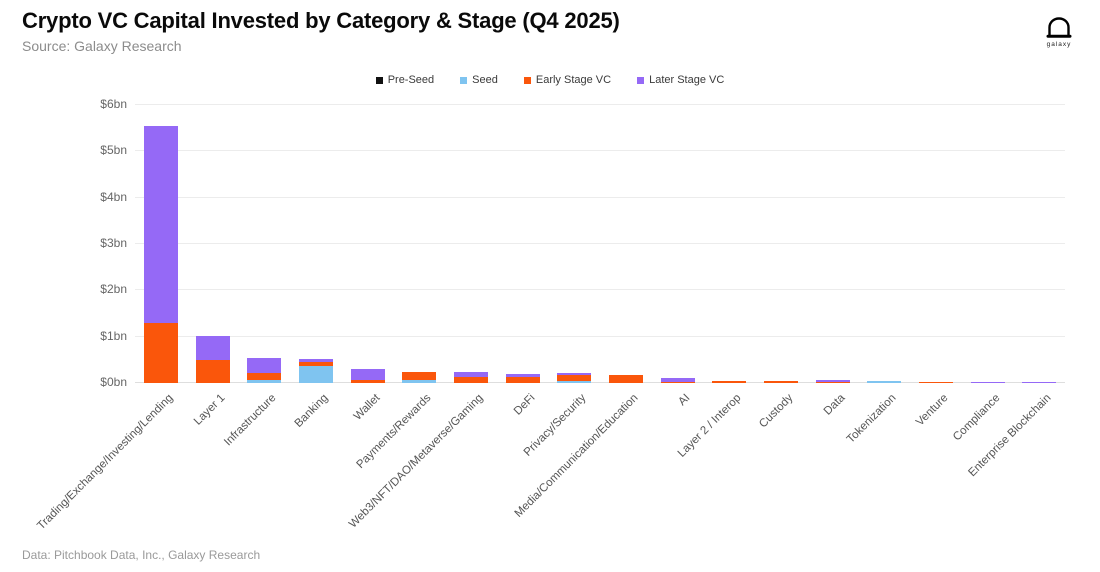 Image resolution: width=1100 pixels, height=572 pixels. I want to click on galaxy-helmet-icon, so click(1059, 27).